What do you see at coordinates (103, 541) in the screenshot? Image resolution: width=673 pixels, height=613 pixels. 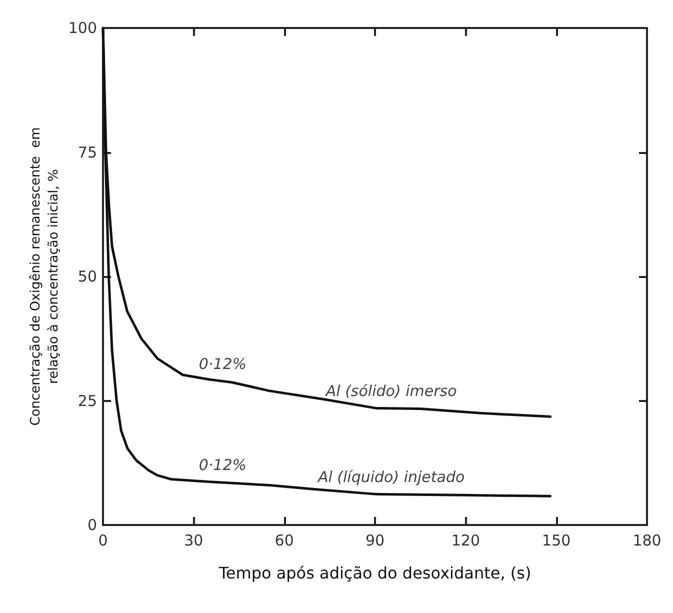 I see `x-tick-label: 0` at bounding box center [103, 541].